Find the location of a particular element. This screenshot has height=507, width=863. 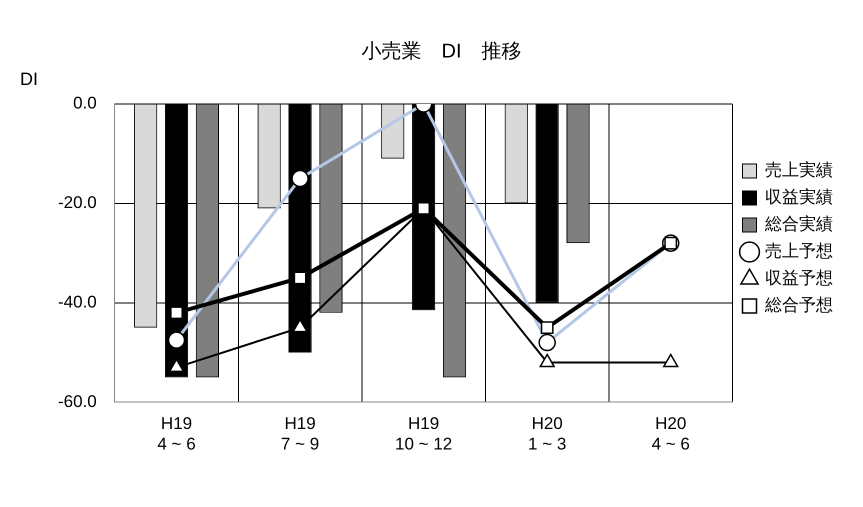

x-tick-label: H19 7 ~ 9 is located at coordinates (300, 434).